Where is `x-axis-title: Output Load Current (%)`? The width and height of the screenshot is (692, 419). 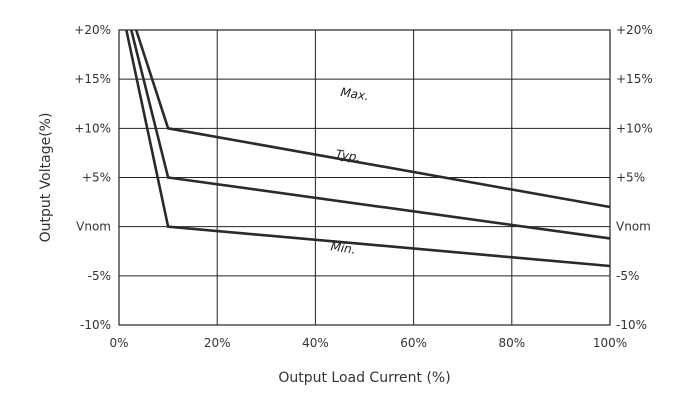
x-axis-title: Output Load Current (%) is located at coordinates (364, 378).